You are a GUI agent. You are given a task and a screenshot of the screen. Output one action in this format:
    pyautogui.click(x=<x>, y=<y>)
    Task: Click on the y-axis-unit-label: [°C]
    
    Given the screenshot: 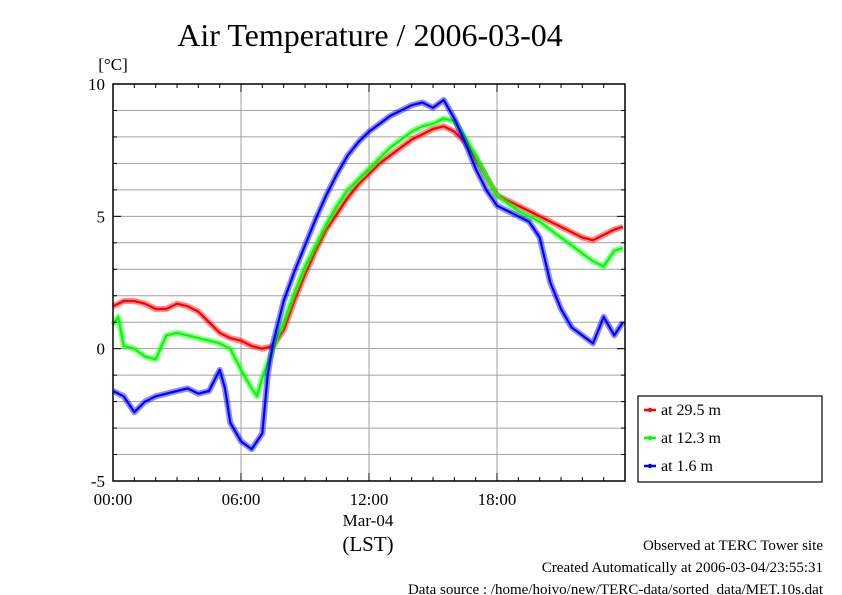 What is the action you would take?
    pyautogui.click(x=112, y=64)
    